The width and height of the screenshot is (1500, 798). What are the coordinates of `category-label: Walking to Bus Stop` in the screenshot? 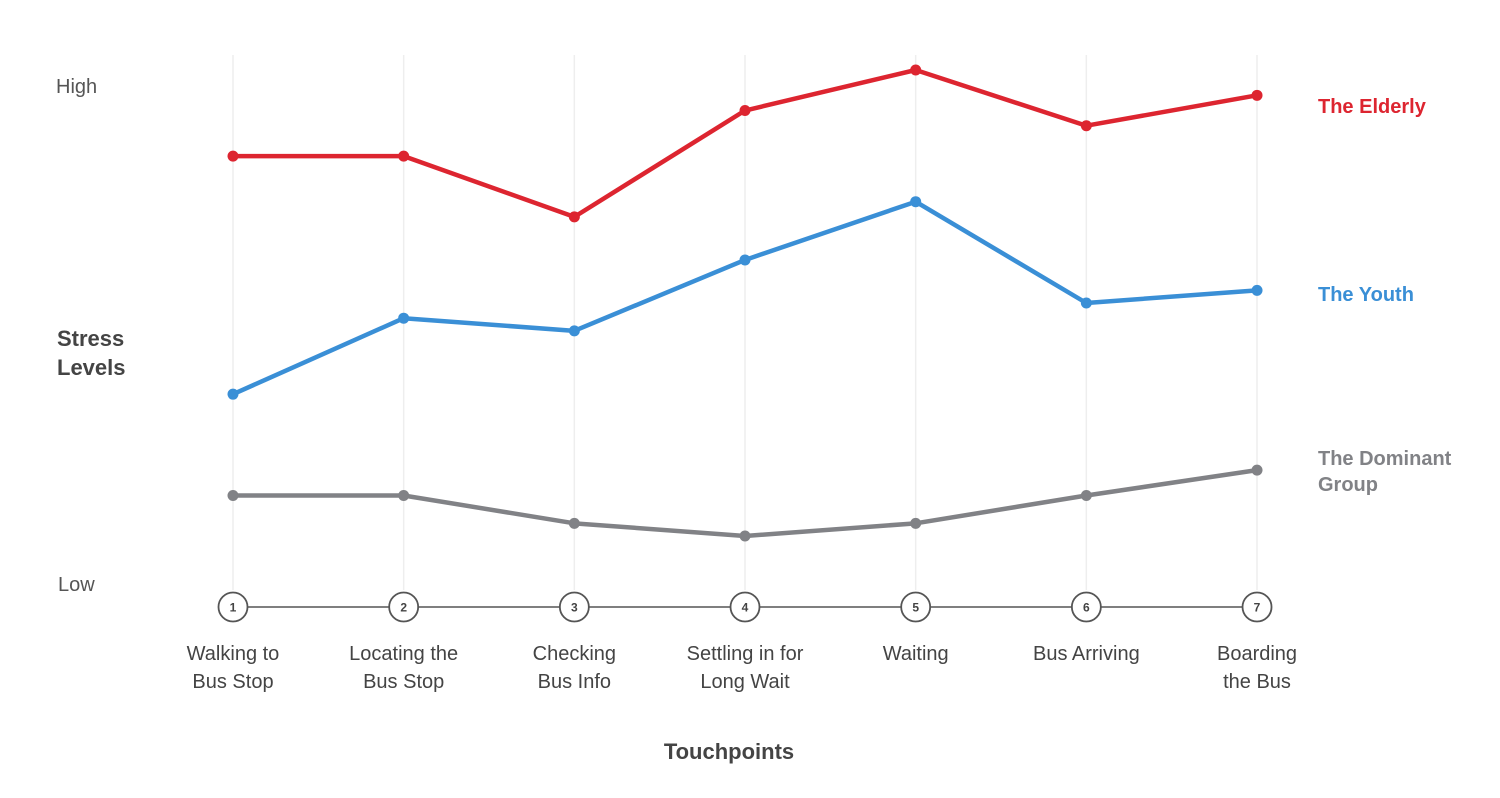 It's located at (233, 668).